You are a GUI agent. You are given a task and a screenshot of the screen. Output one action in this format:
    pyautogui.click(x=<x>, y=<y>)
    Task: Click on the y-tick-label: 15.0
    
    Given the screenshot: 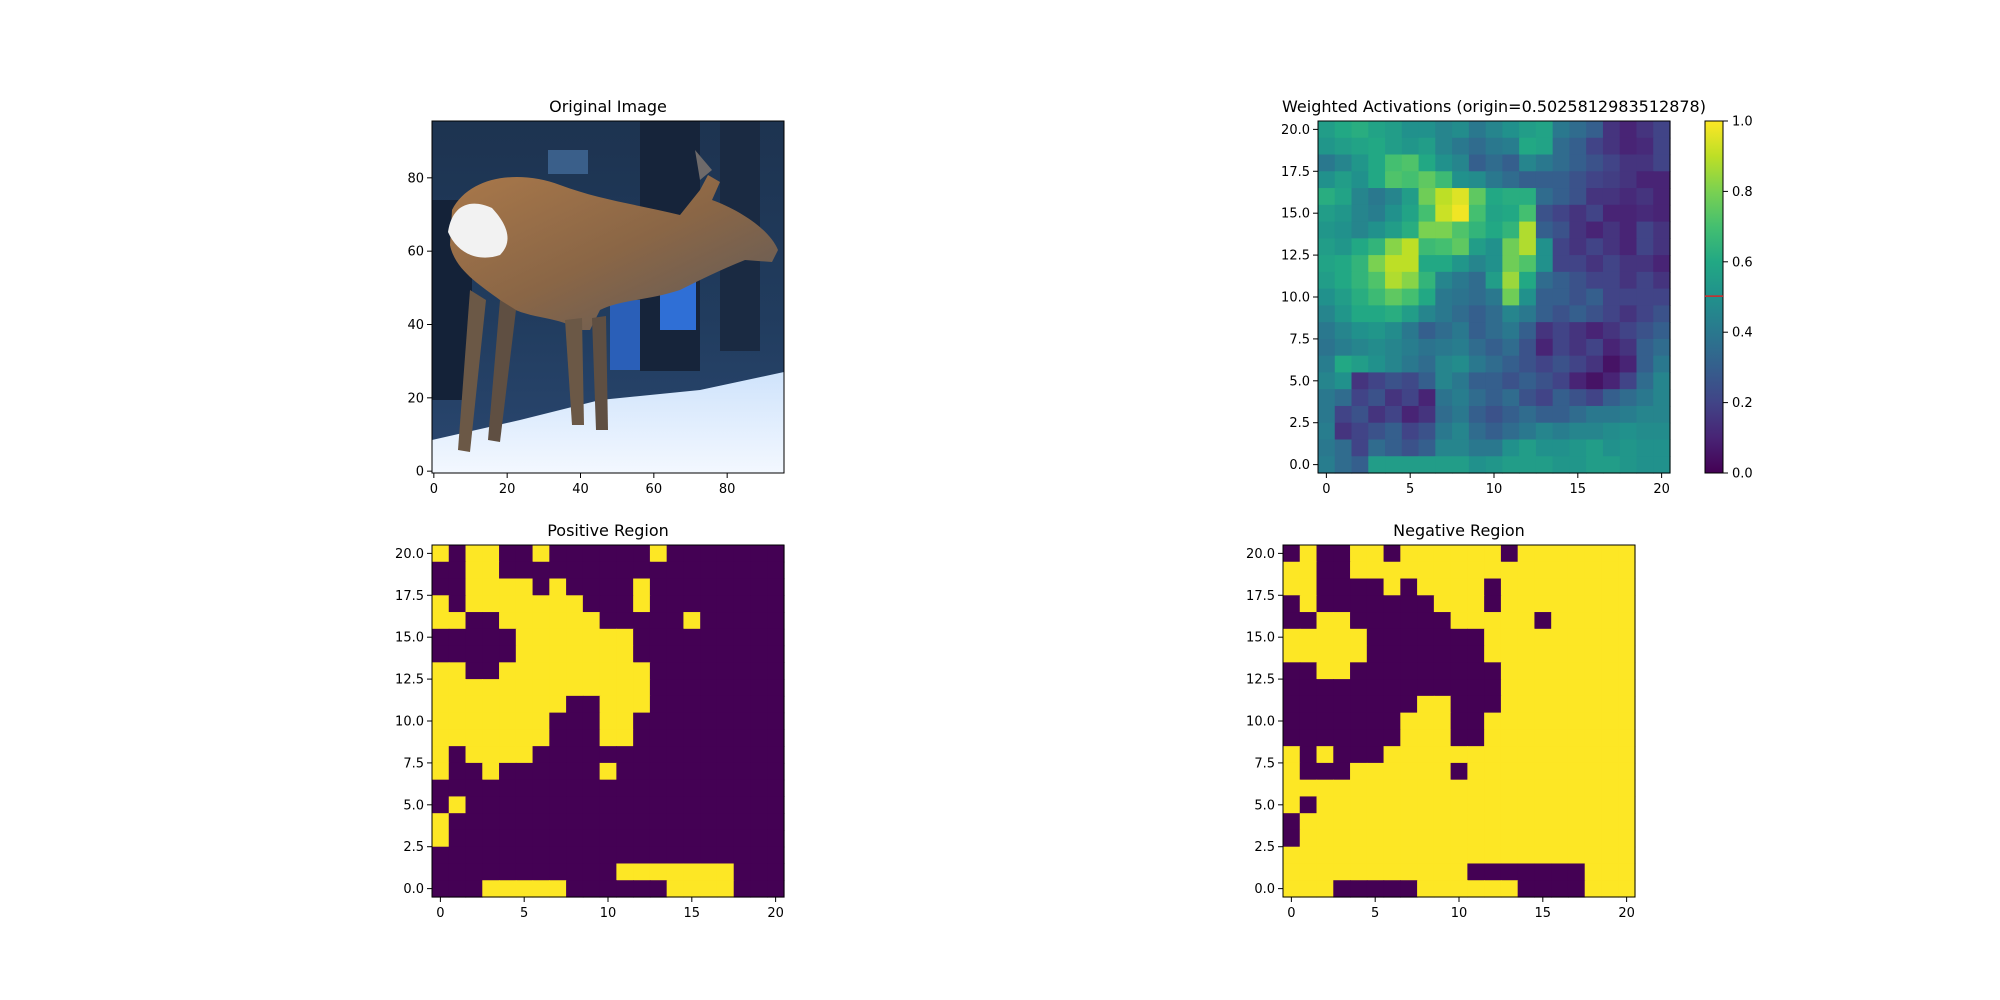 What is the action you would take?
    pyautogui.click(x=1260, y=638)
    